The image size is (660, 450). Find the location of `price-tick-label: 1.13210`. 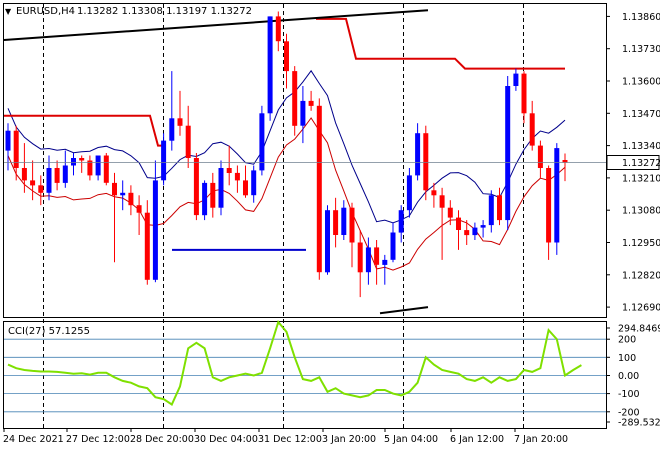

price-tick-label: 1.13210 is located at coordinates (641, 178).